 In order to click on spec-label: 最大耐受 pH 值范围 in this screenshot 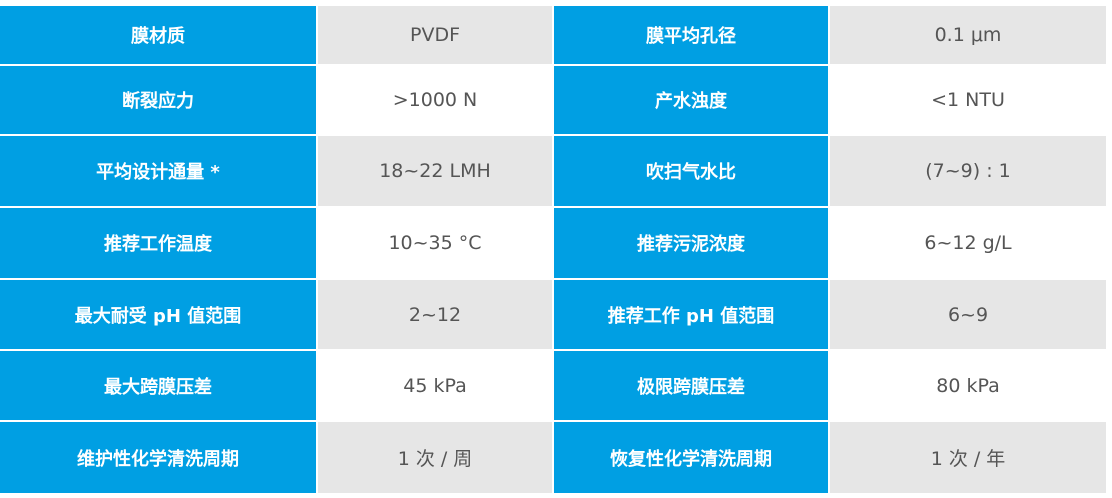, I will do `click(159, 314)`.